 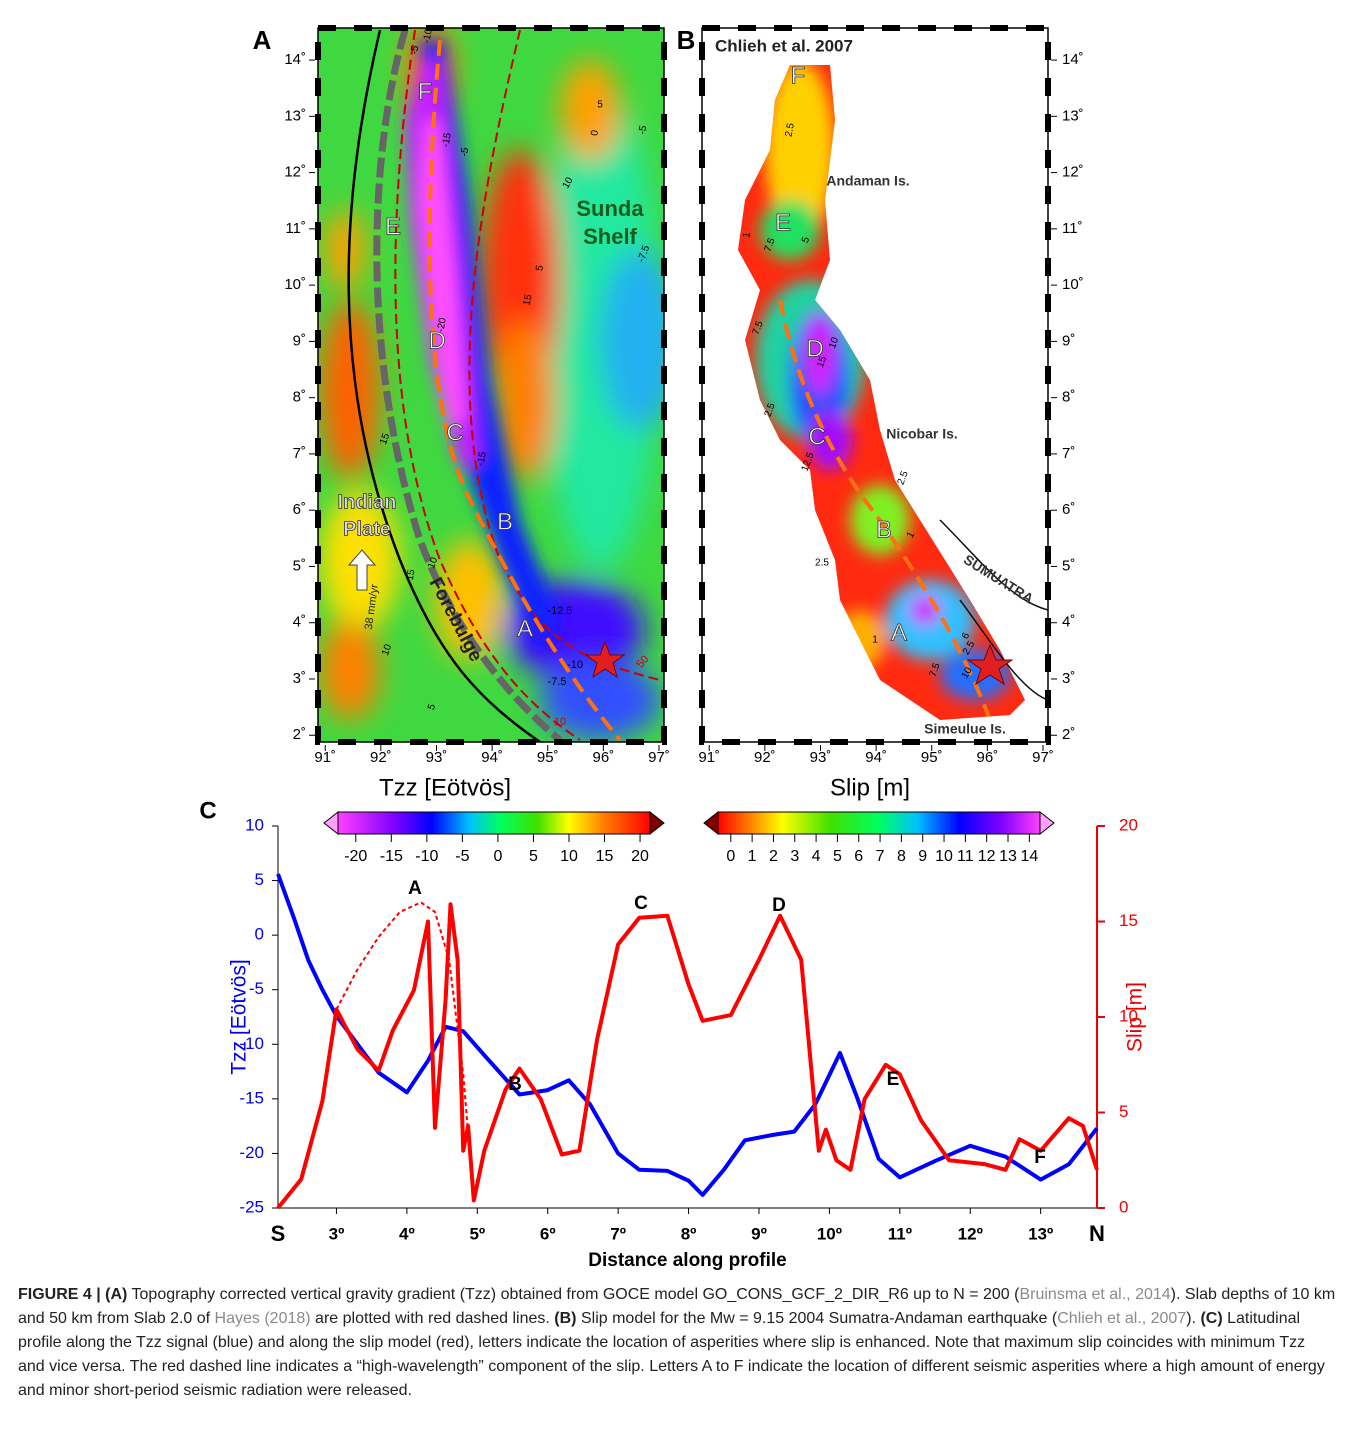 What do you see at coordinates (988, 757) in the screenshot?
I see `x-tick-label: 96˚` at bounding box center [988, 757].